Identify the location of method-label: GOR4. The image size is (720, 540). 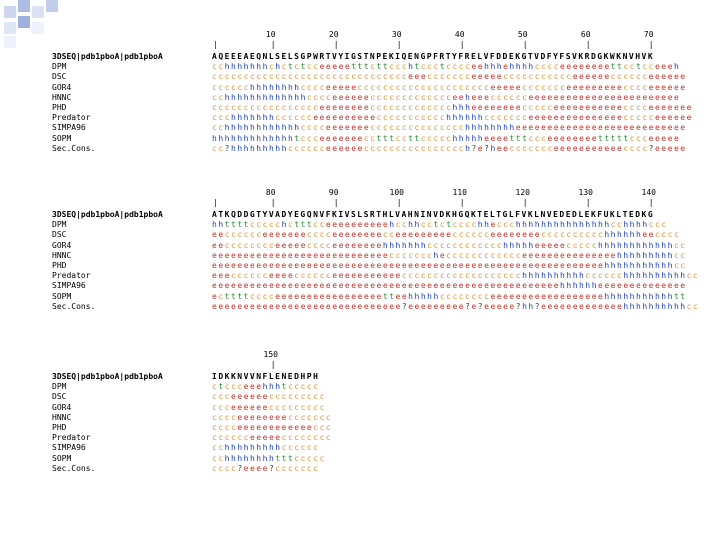
(62, 245).